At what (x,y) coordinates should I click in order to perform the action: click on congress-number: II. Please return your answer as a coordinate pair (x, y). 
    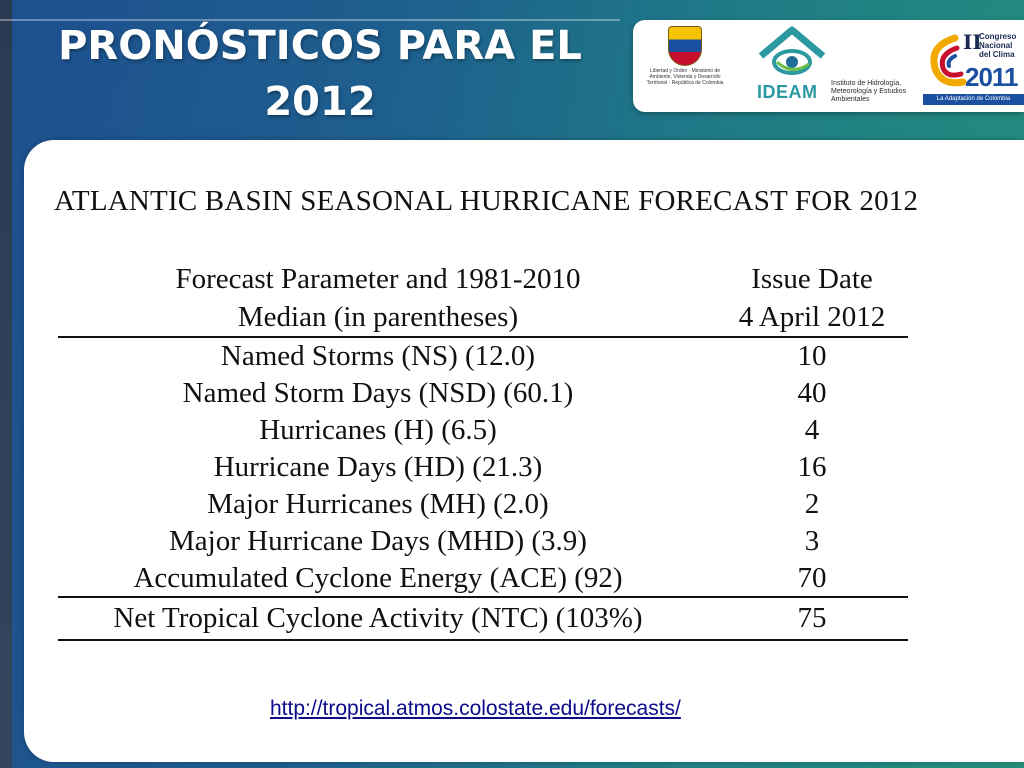
    Looking at the image, I should click on (972, 42).